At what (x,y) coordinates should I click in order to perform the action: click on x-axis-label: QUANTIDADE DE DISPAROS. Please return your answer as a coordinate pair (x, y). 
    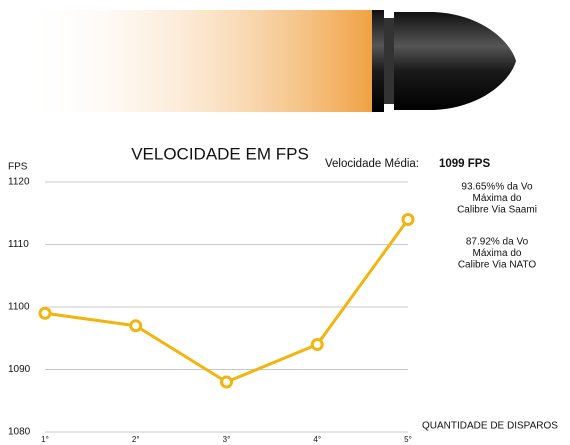
    Looking at the image, I should click on (490, 426).